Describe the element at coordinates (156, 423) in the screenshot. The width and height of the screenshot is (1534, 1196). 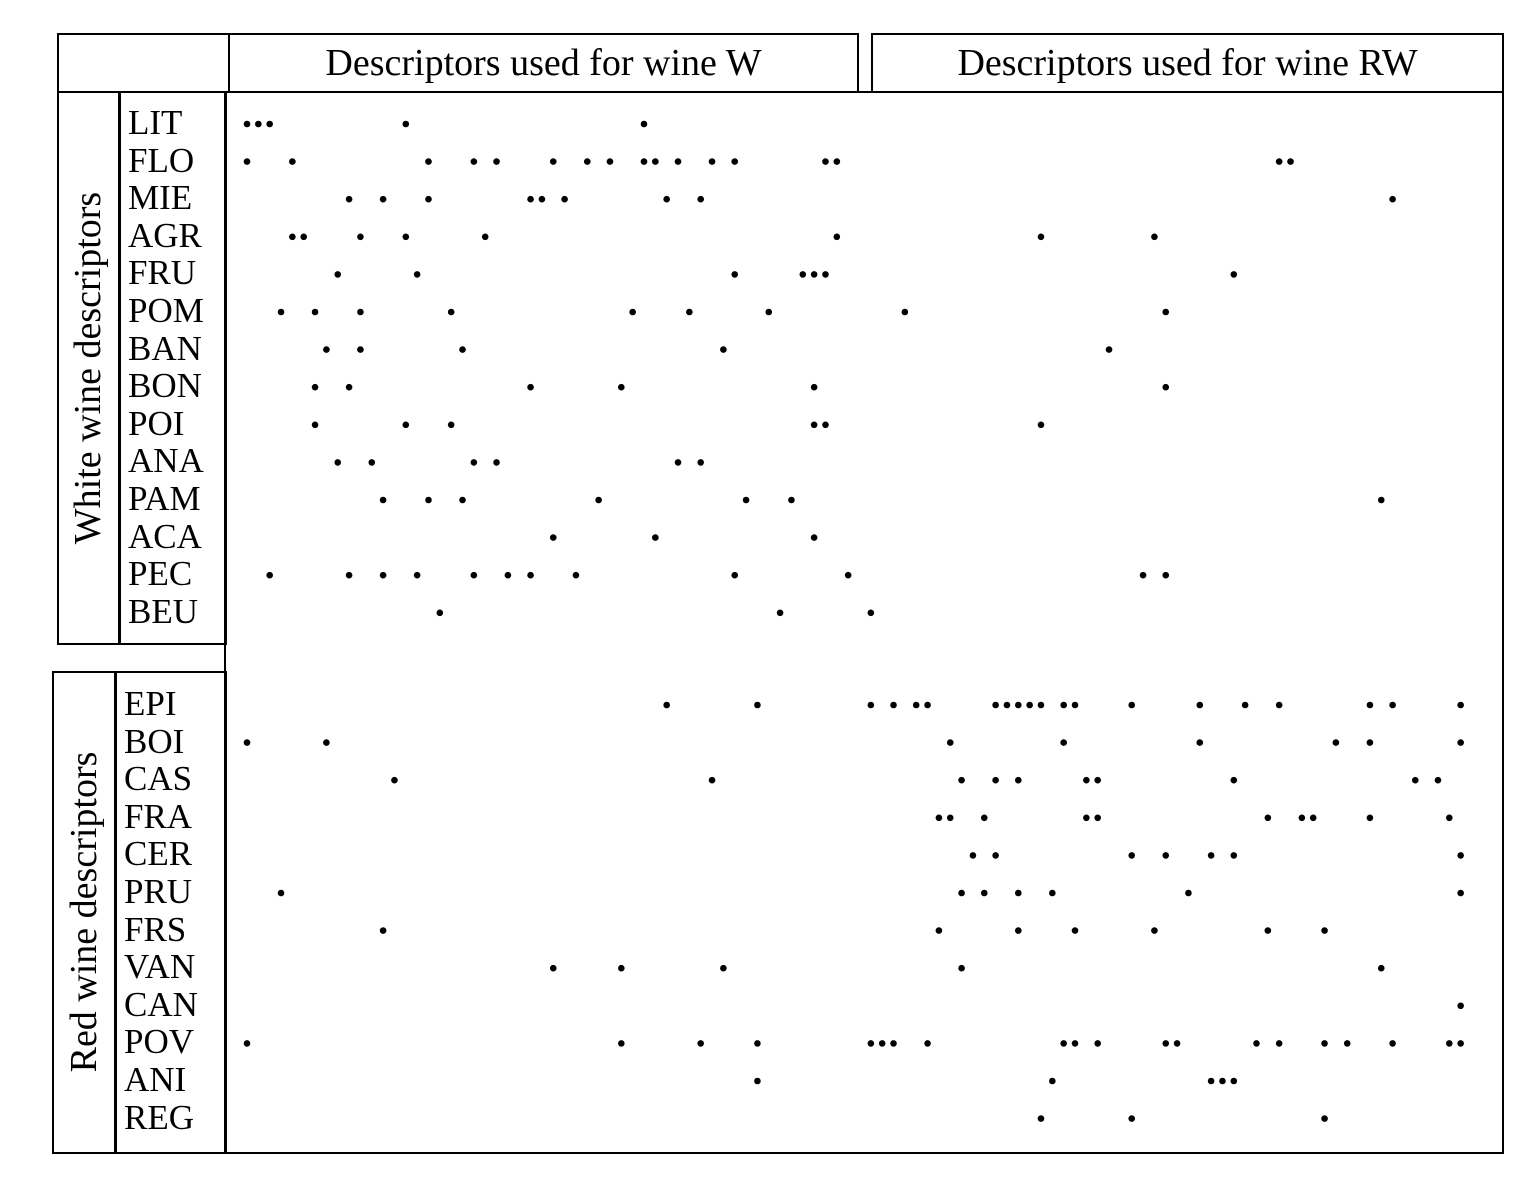
I see `row-label-poi: POI` at that location.